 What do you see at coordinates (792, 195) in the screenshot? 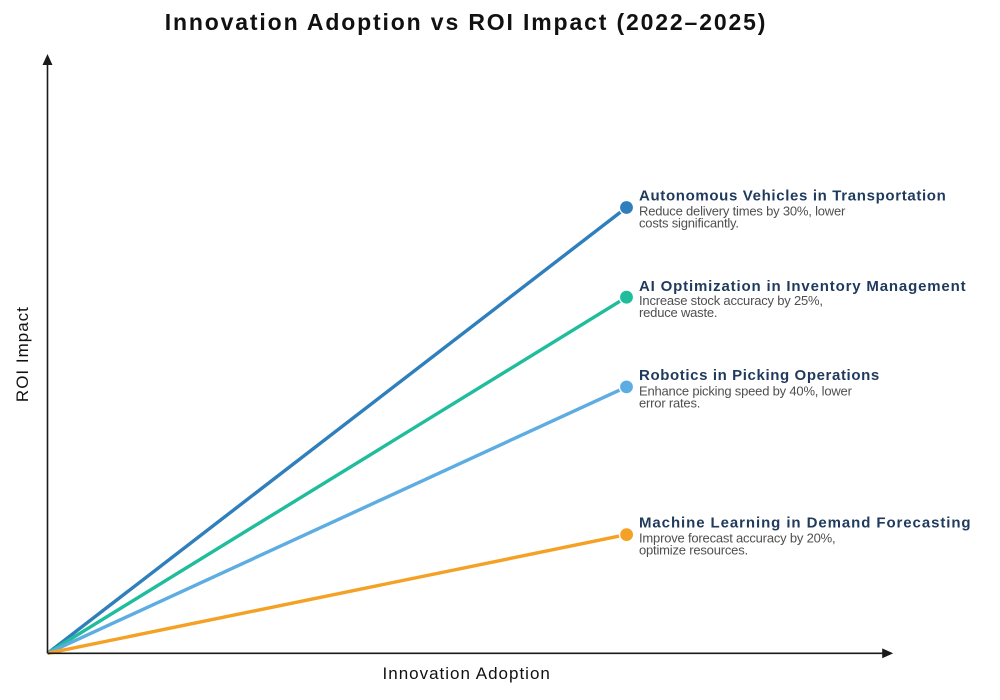
I see `svg-text:Autonomous Vehicles in Transpo: Autonomous Vehicles in Transportation` at bounding box center [792, 195].